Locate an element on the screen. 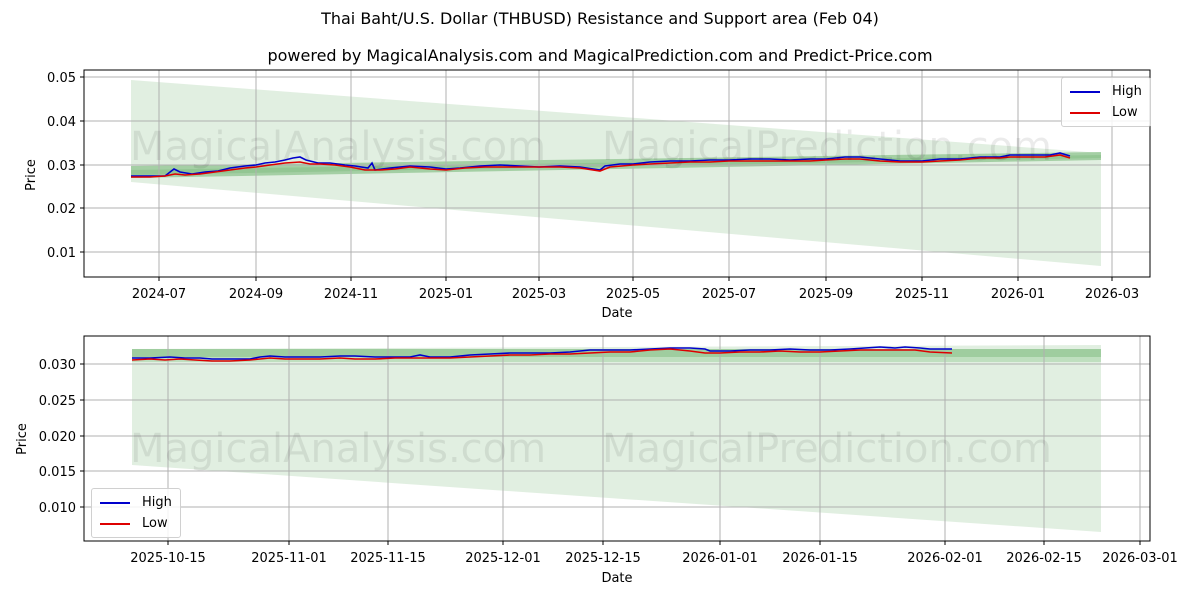 The image size is (1200, 600). svg-text: 2025-11 is located at coordinates (922, 294).